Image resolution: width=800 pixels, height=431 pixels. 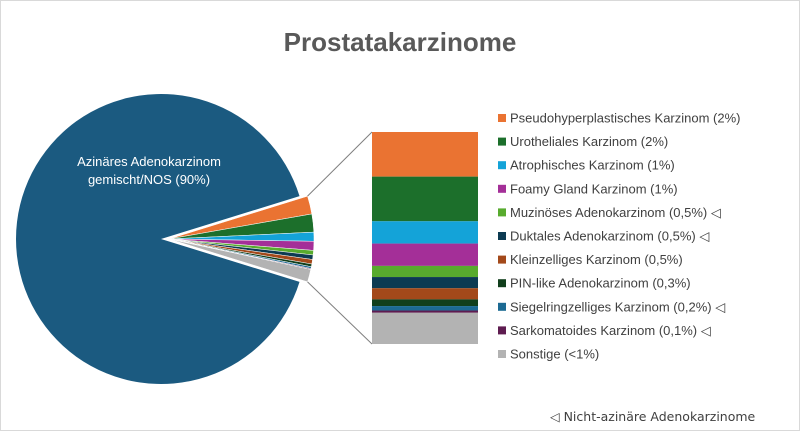 I want to click on legend-item-sonstige-1: Sonstige (<1%), so click(x=548, y=354).